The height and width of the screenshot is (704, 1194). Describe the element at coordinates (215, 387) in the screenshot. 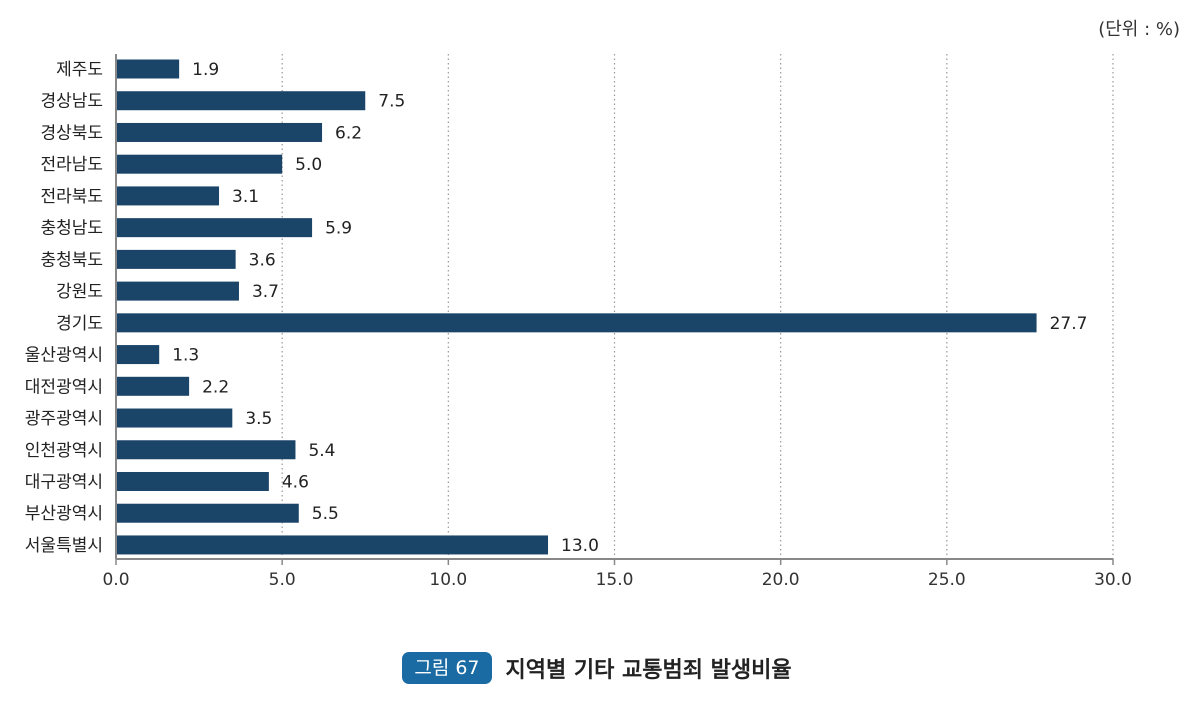

I see `value-label: 2.2` at that location.